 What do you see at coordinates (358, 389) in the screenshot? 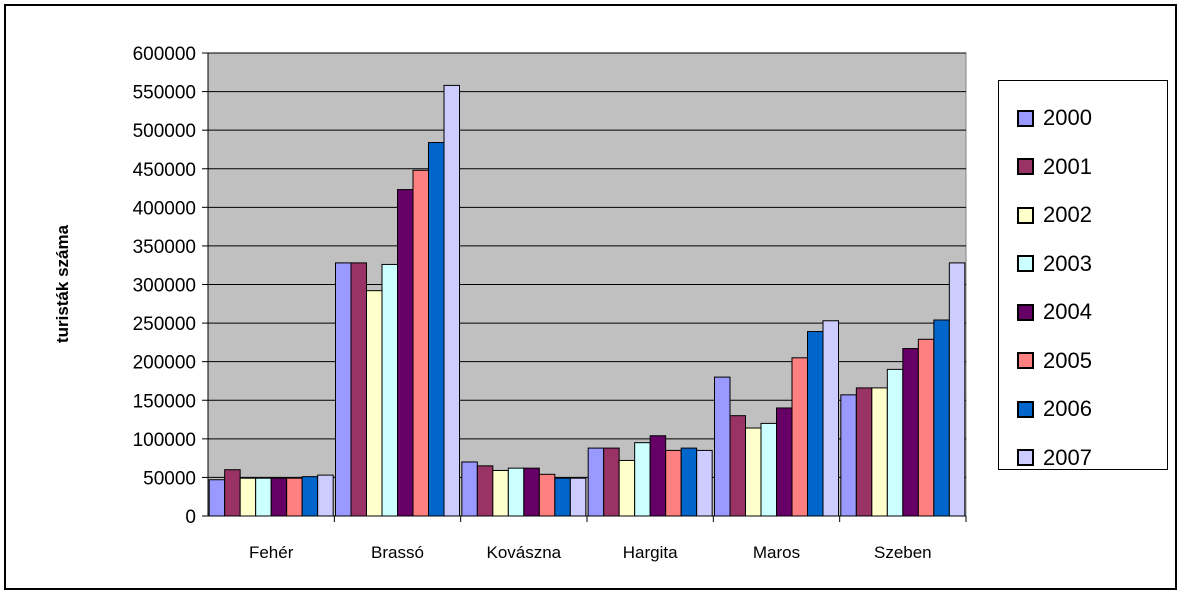
I see `bar-2001-Brassó` at bounding box center [358, 389].